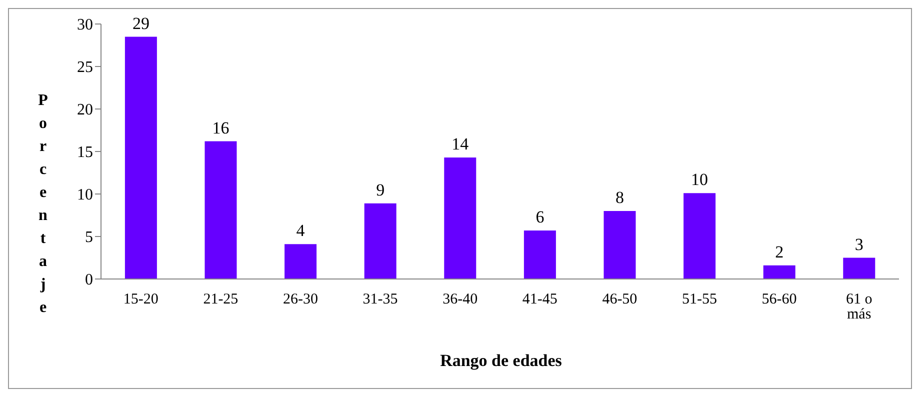 This screenshot has height=397, width=920. Describe the element at coordinates (89, 237) in the screenshot. I see `y-tick-label: 5` at that location.